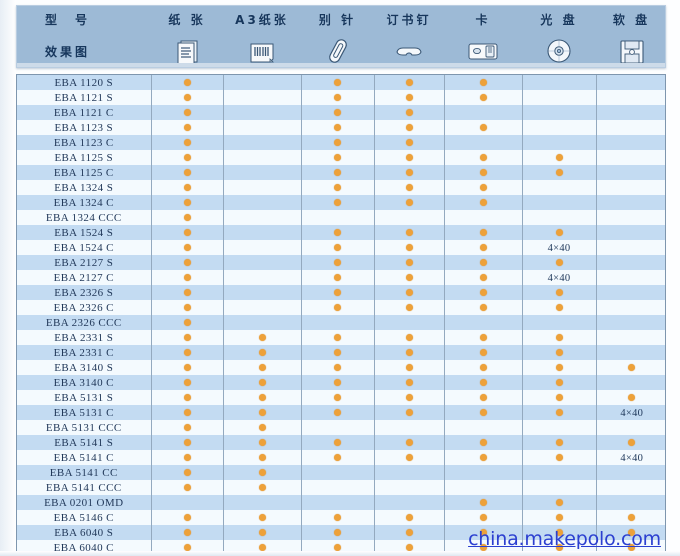 The image size is (680, 556). I want to click on model-name-cell: EBA 2127 C, so click(84, 277).